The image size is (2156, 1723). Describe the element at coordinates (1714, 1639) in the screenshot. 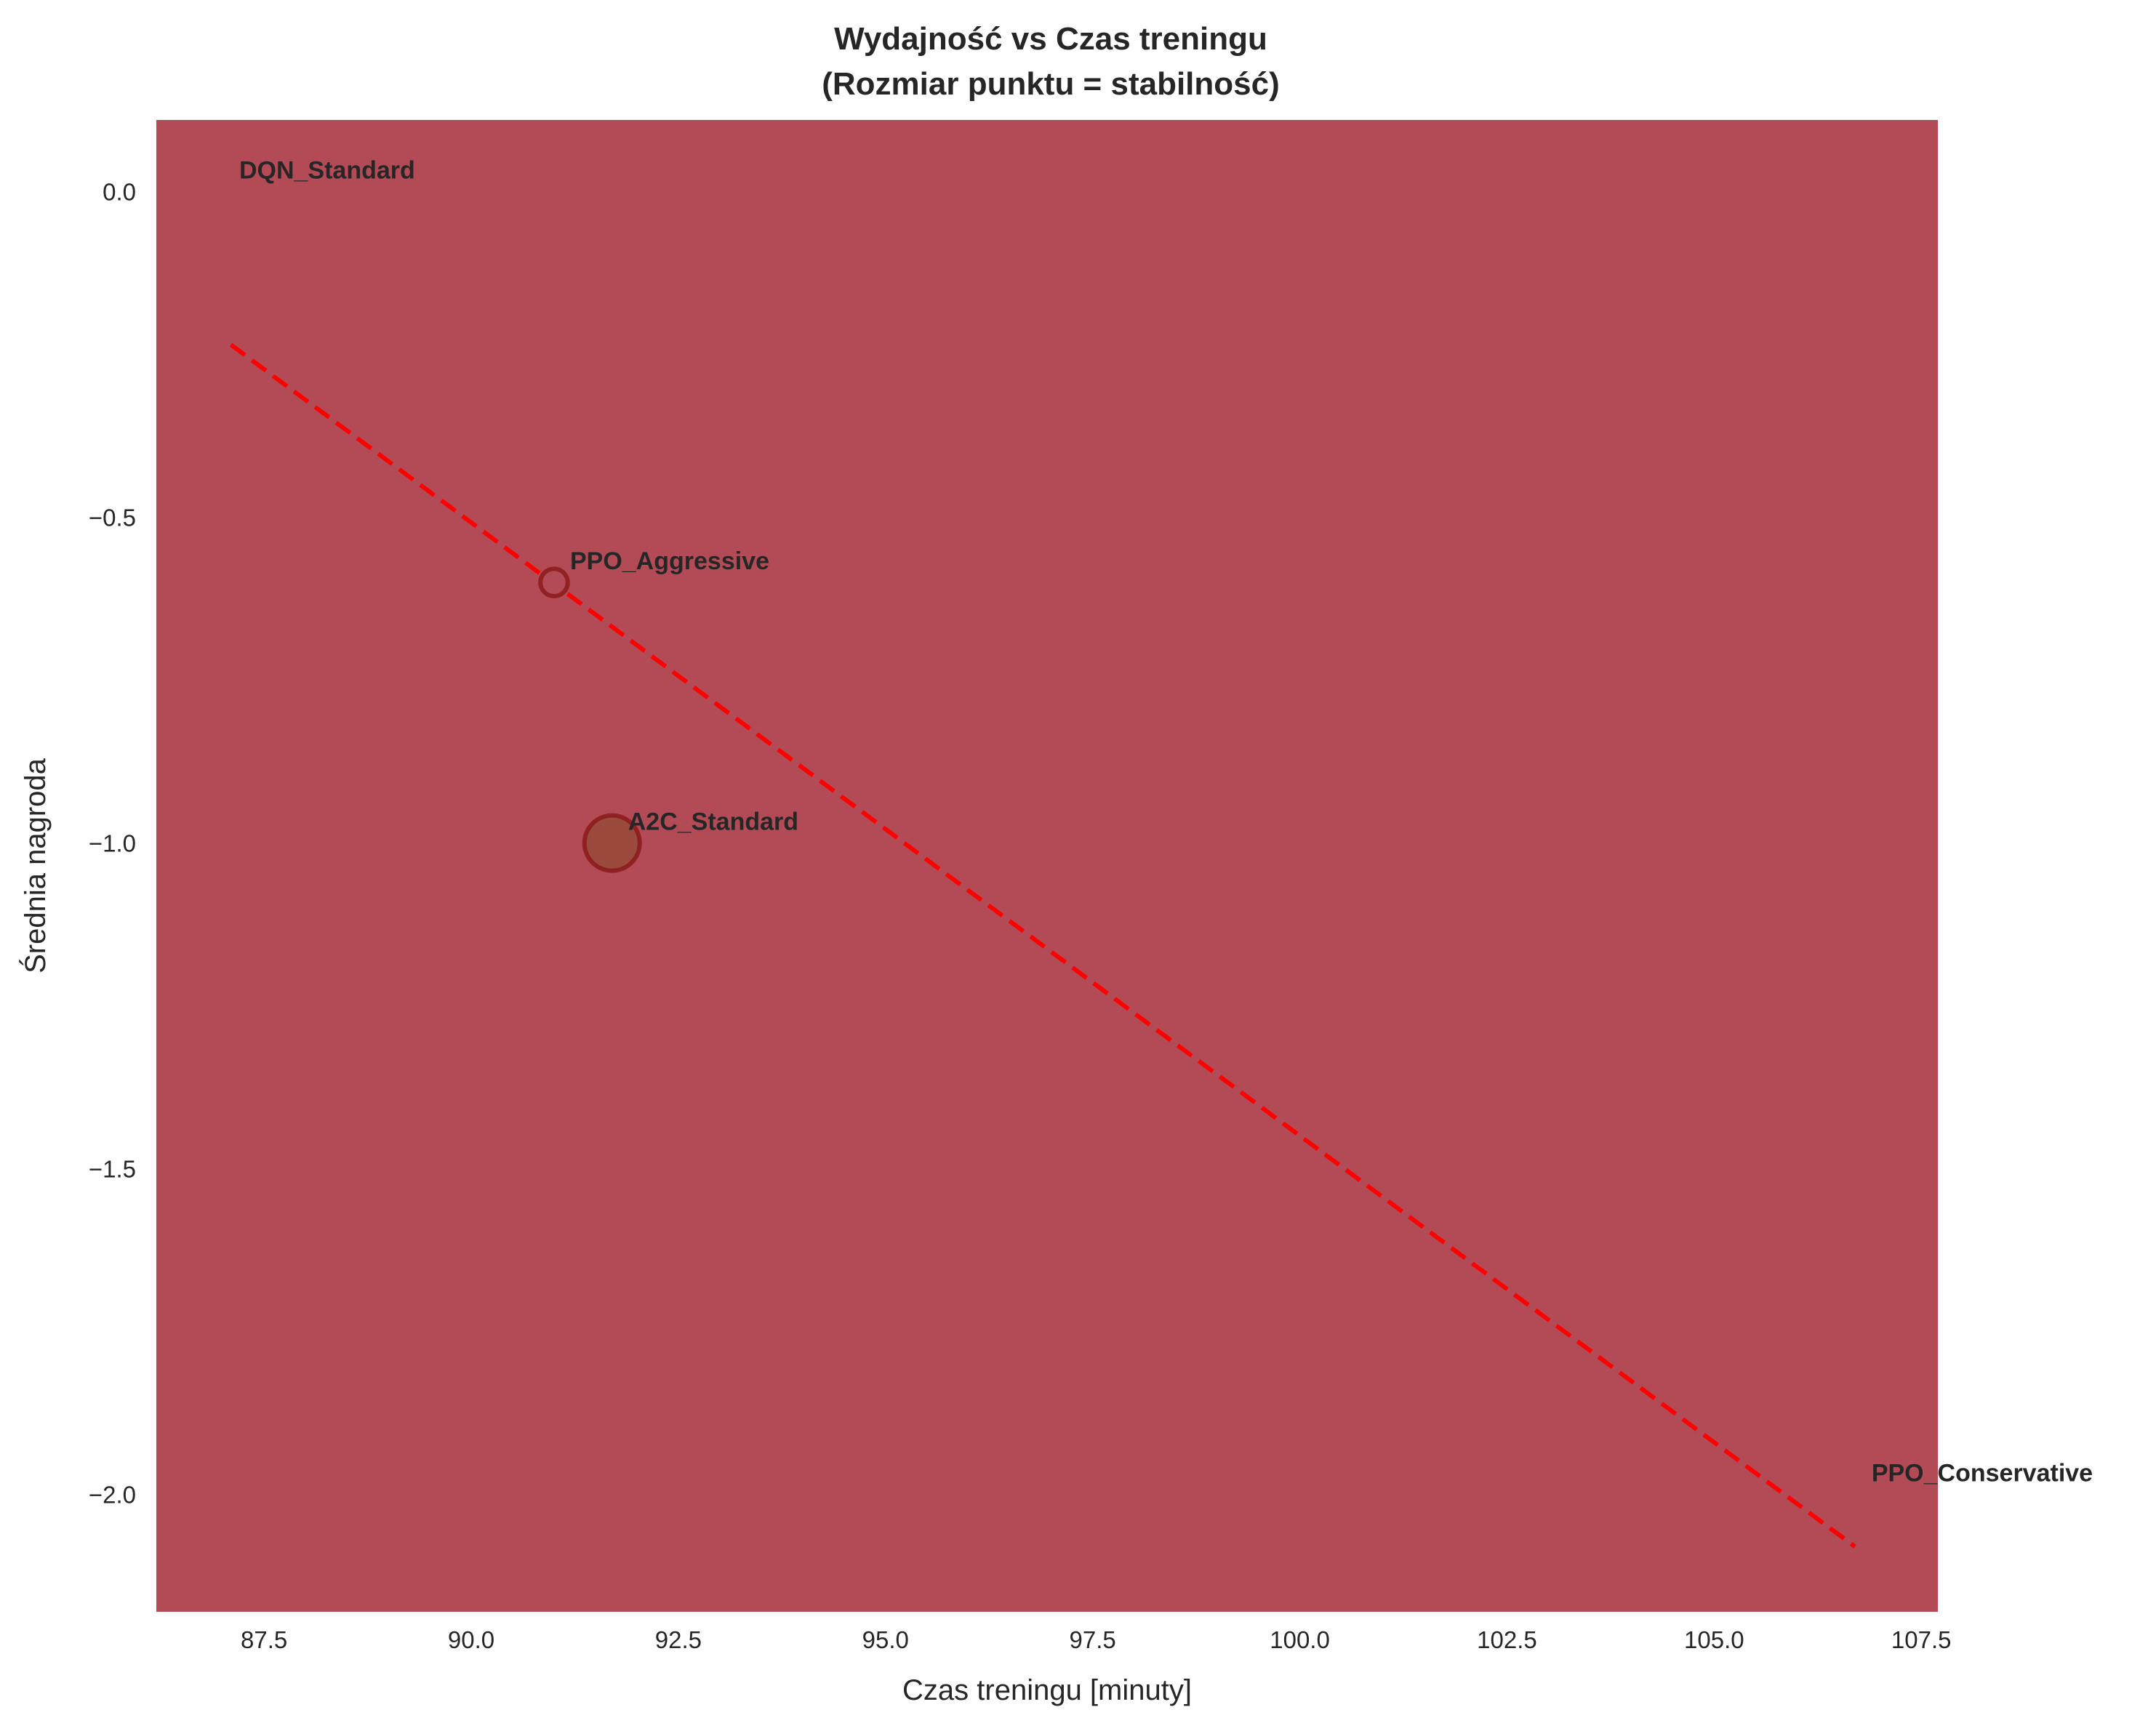

I see `x-tick-label: 105.0` at that location.